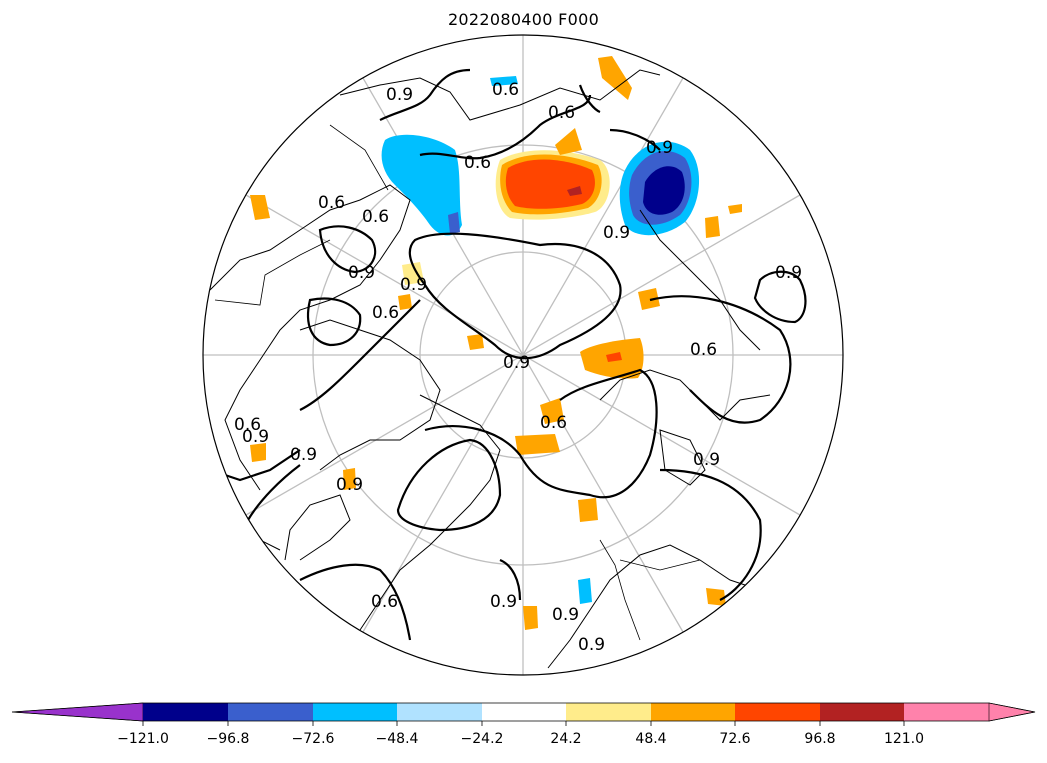 Image resolution: width=1047 pixels, height=763 pixels. What do you see at coordinates (565, 739) in the screenshot?
I see `colorbar-tick-label: 24.2` at bounding box center [565, 739].